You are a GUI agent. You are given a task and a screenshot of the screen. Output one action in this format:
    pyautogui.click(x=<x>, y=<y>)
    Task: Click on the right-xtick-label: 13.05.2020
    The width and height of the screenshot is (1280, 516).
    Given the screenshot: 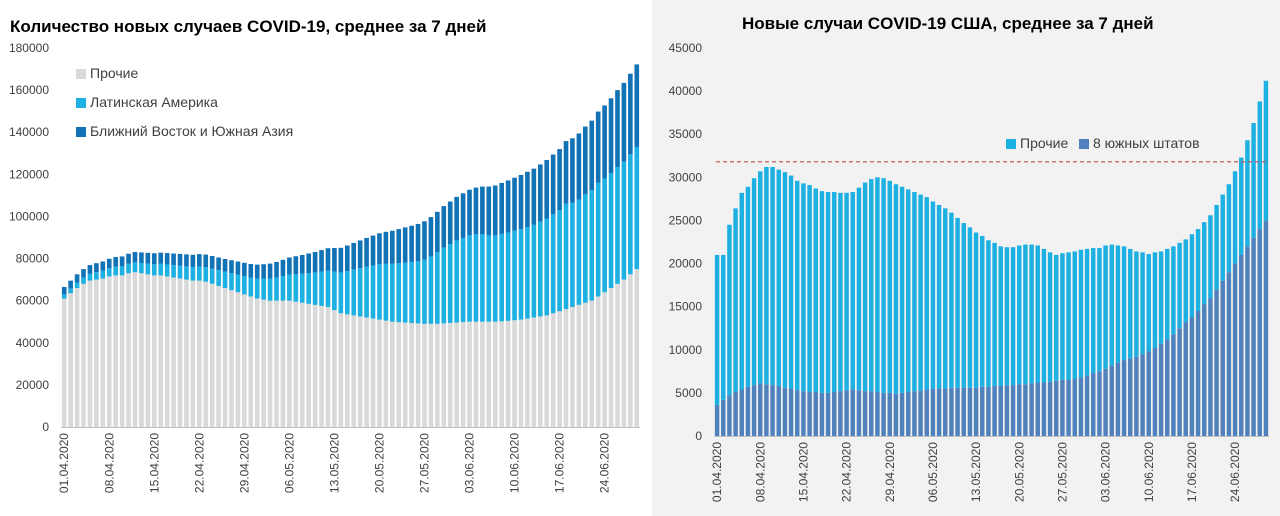 What is the action you would take?
    pyautogui.click(x=976, y=472)
    